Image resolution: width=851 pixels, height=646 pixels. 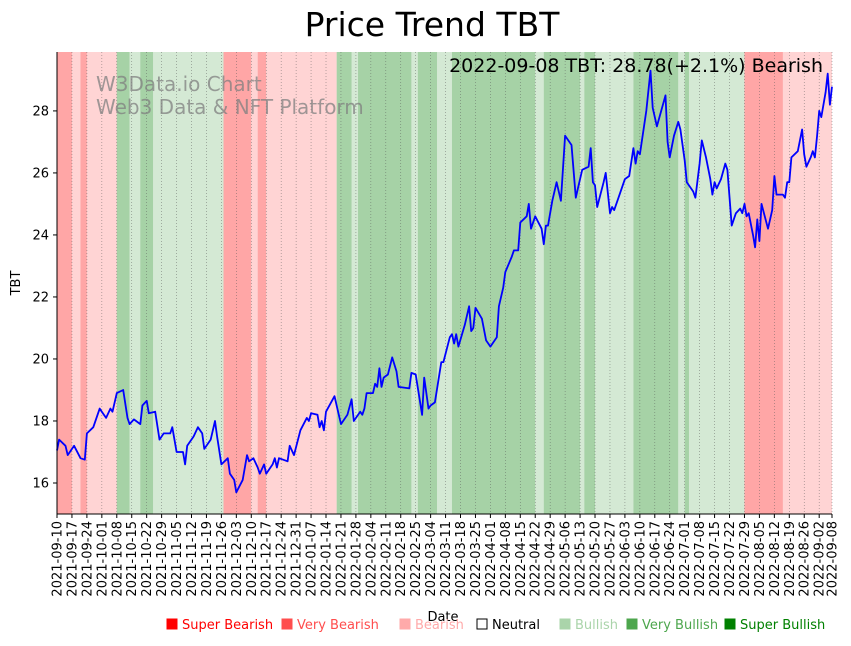 I want to click on x-tick-label: 2022-01-28, so click(x=356, y=559).